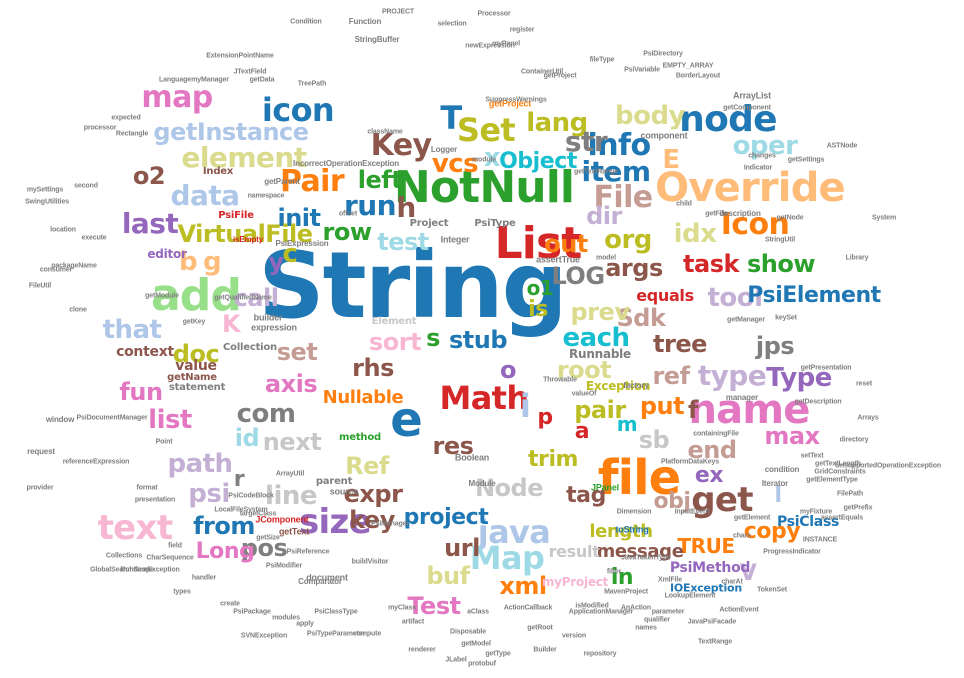  I want to click on word: ApplicationManager, so click(601, 612).